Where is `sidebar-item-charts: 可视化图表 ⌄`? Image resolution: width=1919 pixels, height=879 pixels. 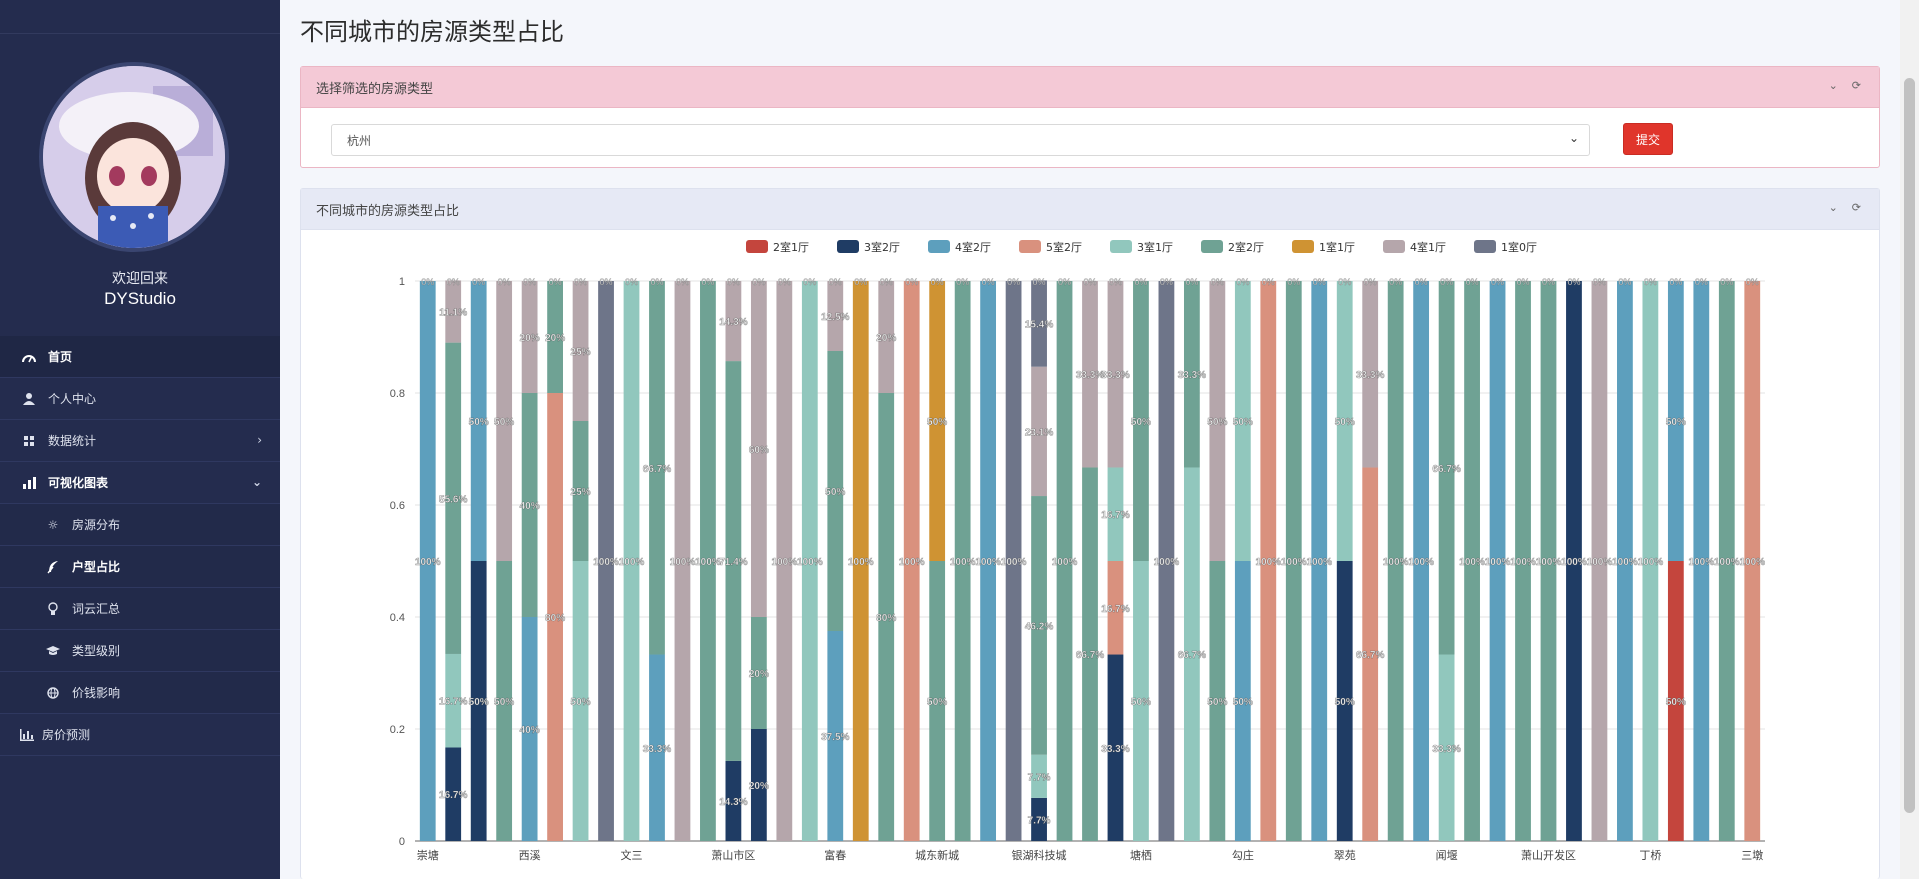
sidebar-item-charts: 可视化图表 ⌄ is located at coordinates (140, 483).